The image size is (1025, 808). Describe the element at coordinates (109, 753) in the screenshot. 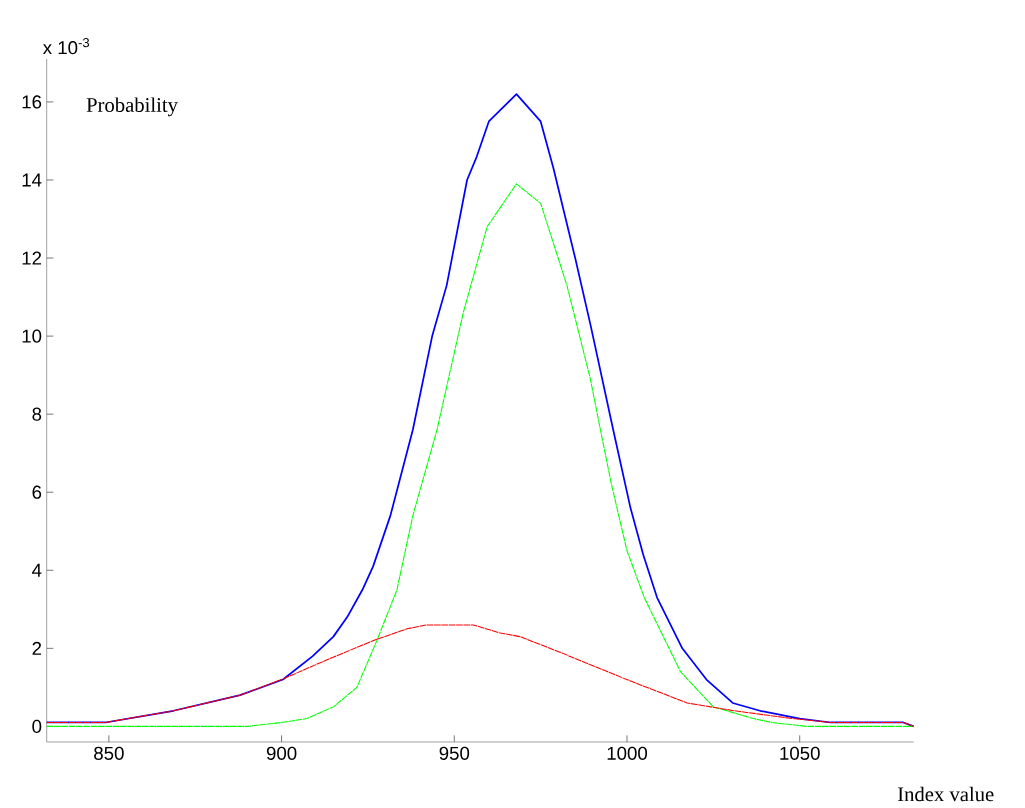

I see `x-tick-label: 850` at that location.